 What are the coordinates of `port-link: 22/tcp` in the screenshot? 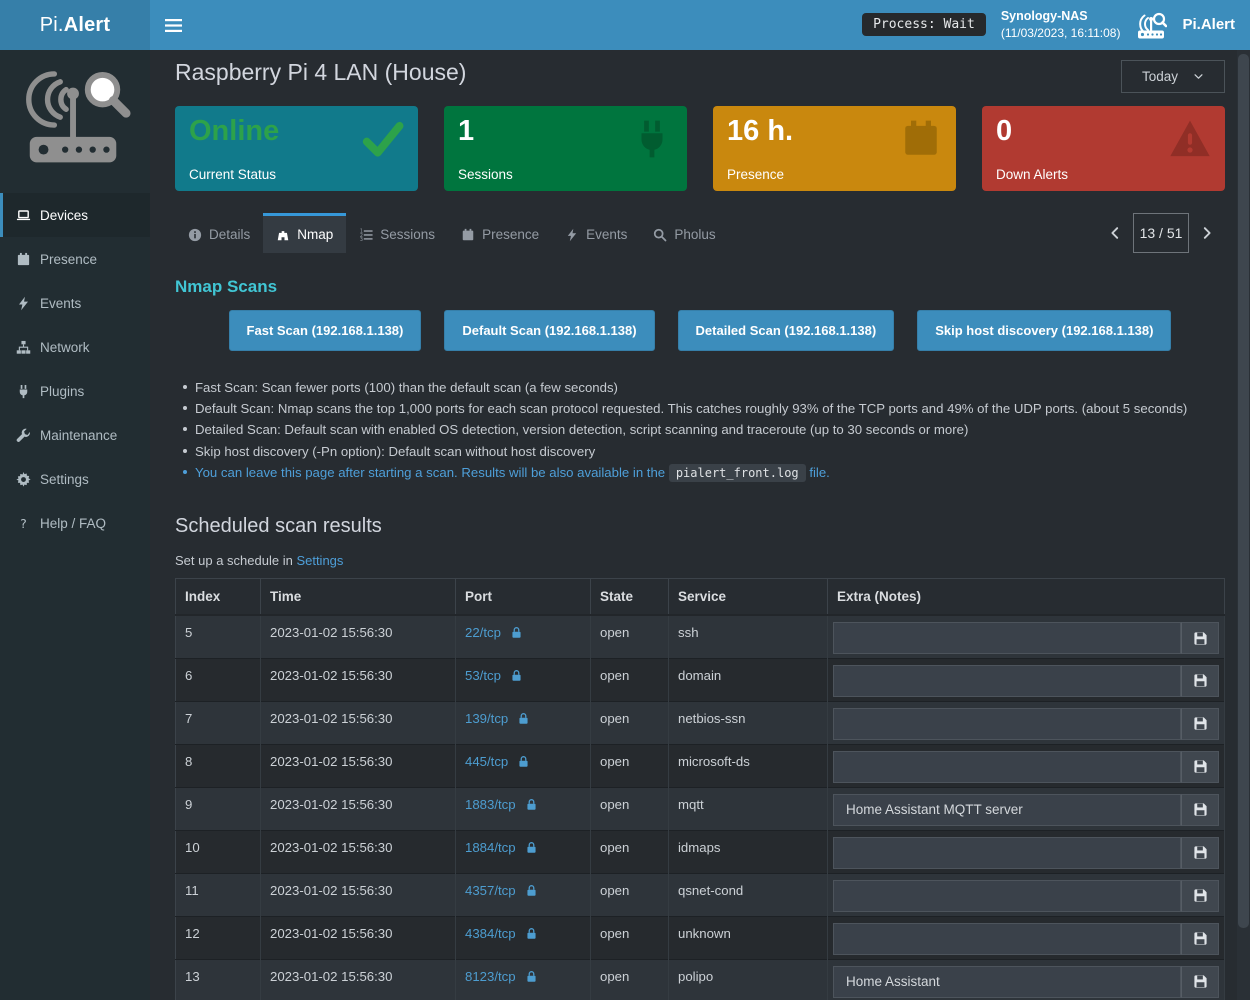 It's located at (483, 633).